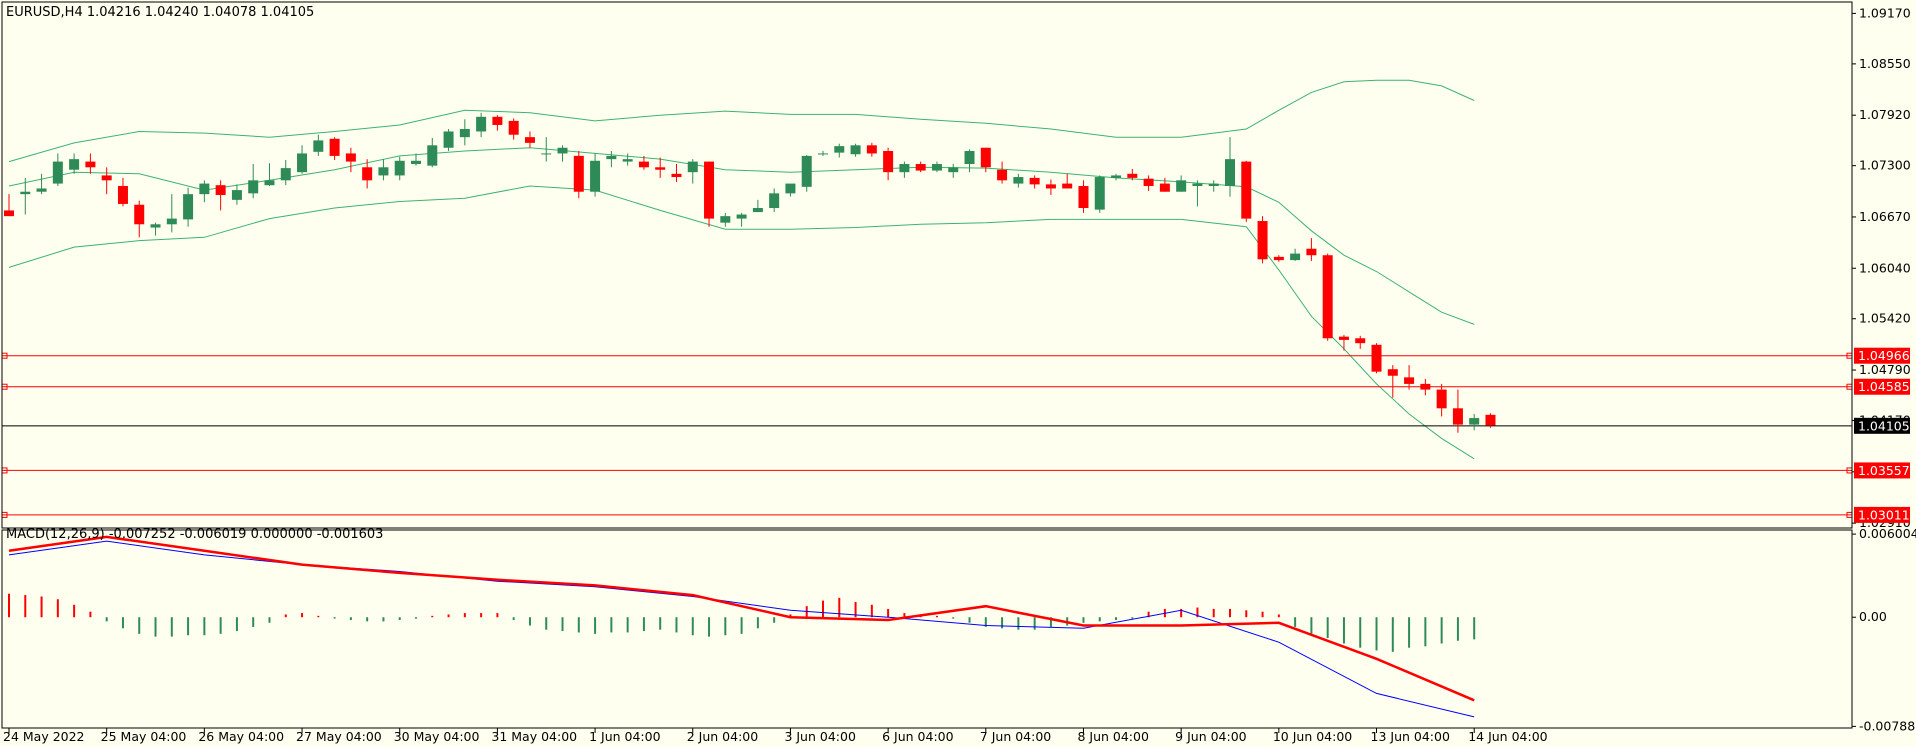  I want to click on y-tick-label: 1.09170, so click(1885, 12).